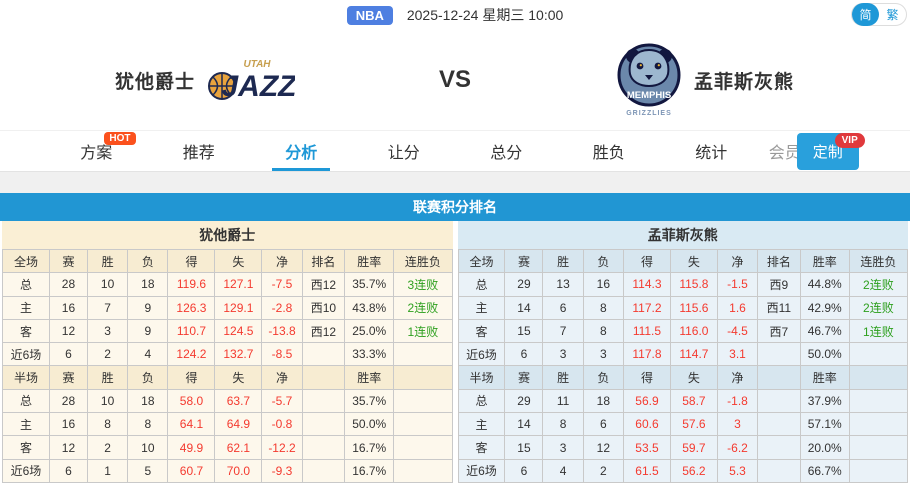  I want to click on cell: 50.0%, so click(369, 424).